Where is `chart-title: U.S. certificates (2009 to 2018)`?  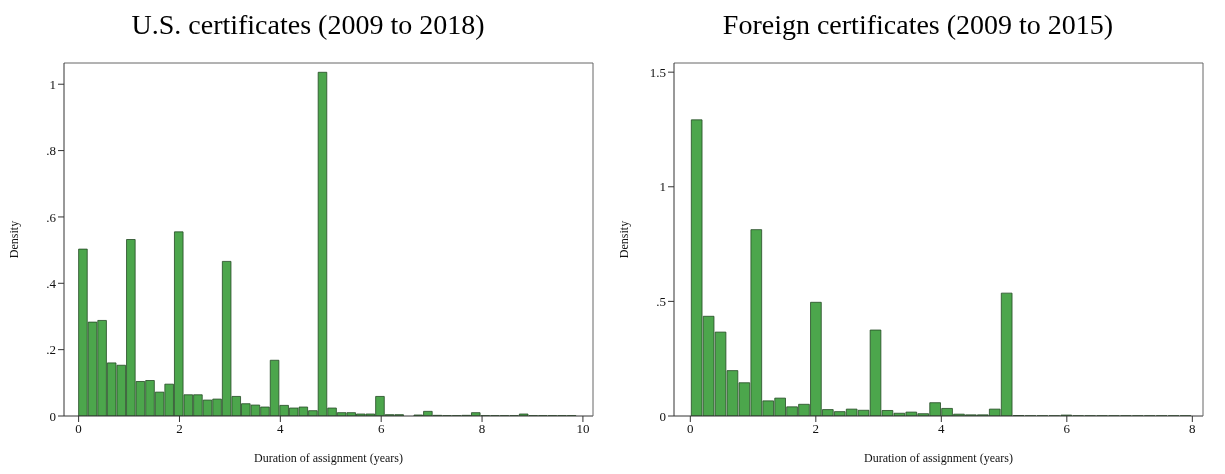 chart-title: U.S. certificates (2009 to 2018) is located at coordinates (308, 25).